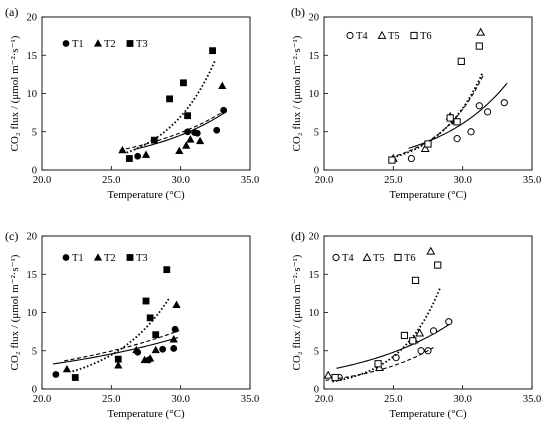 The width and height of the screenshot is (550, 424). I want to click on legend-label: T4, so click(348, 258).